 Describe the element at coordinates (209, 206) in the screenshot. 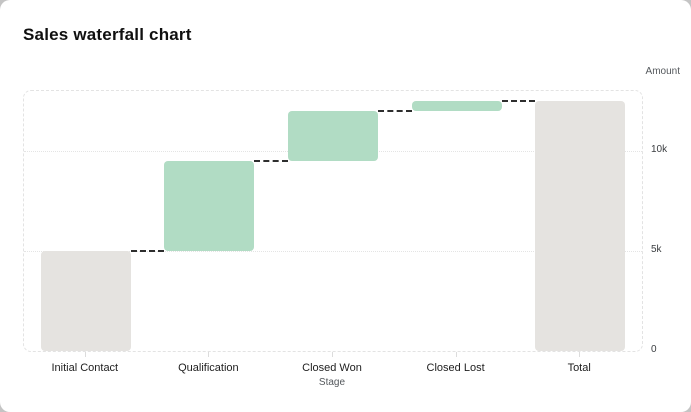

I see `waterfall-bar-qualification` at that location.